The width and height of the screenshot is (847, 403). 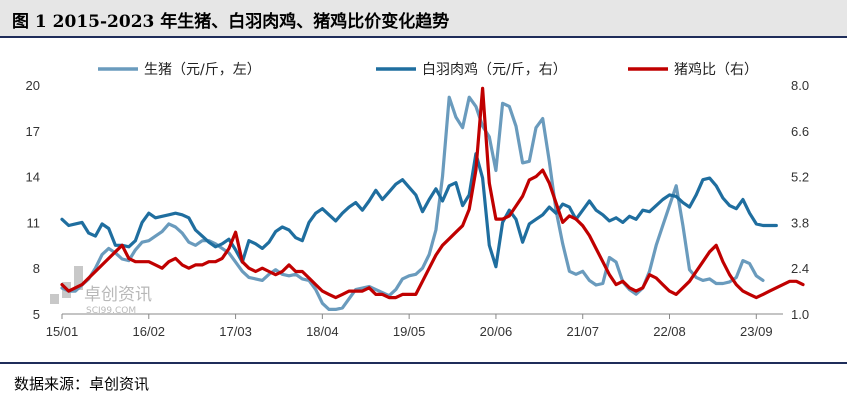 What do you see at coordinates (800, 222) in the screenshot?
I see `y-right-tick-label: 3.8` at bounding box center [800, 222].